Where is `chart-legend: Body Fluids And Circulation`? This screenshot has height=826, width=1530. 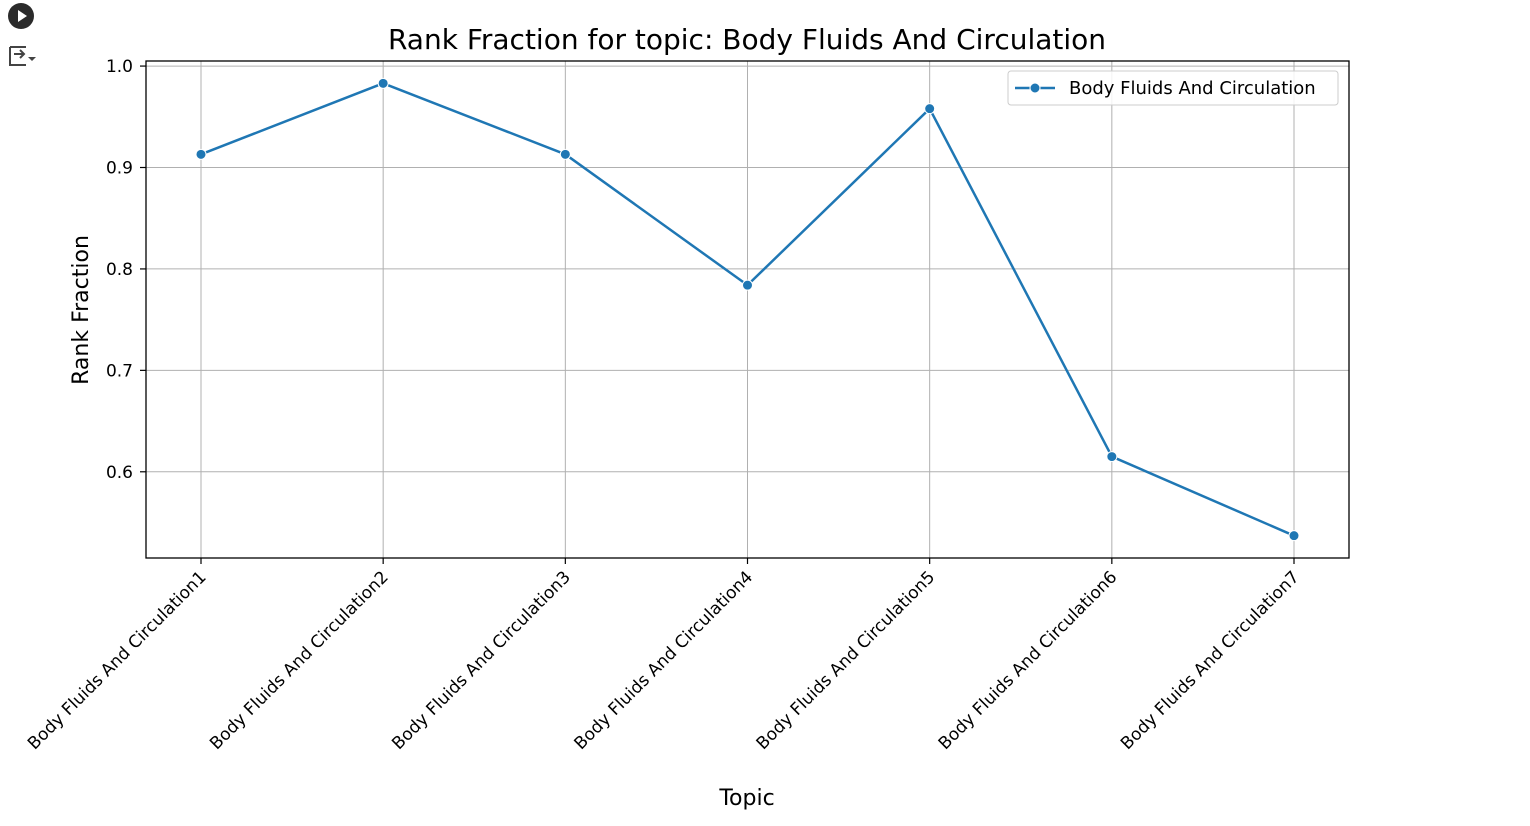 chart-legend: Body Fluids And Circulation is located at coordinates (1173, 88).